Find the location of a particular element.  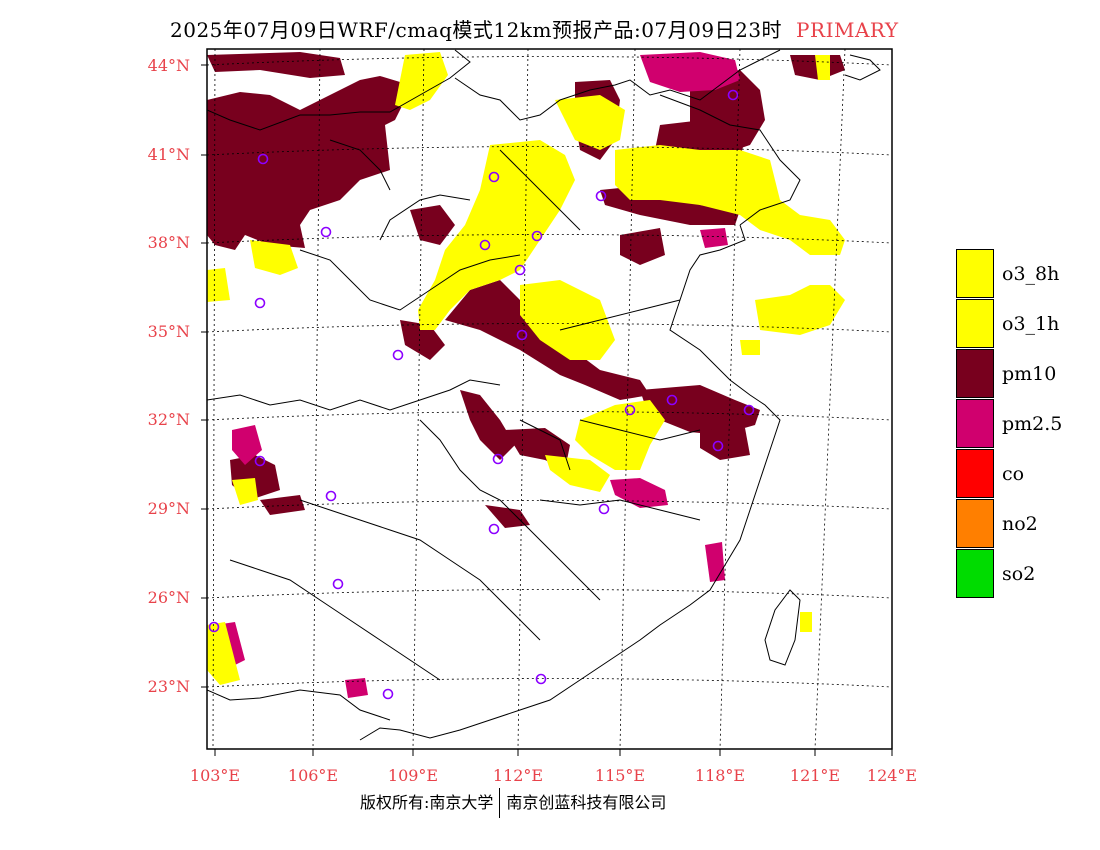

lon-label-118: 118°E is located at coordinates (720, 775).